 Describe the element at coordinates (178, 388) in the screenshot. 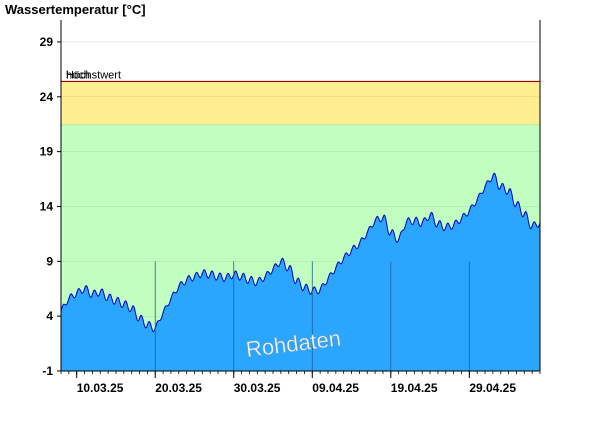

I see `x-tick-label: 20.03.25` at that location.